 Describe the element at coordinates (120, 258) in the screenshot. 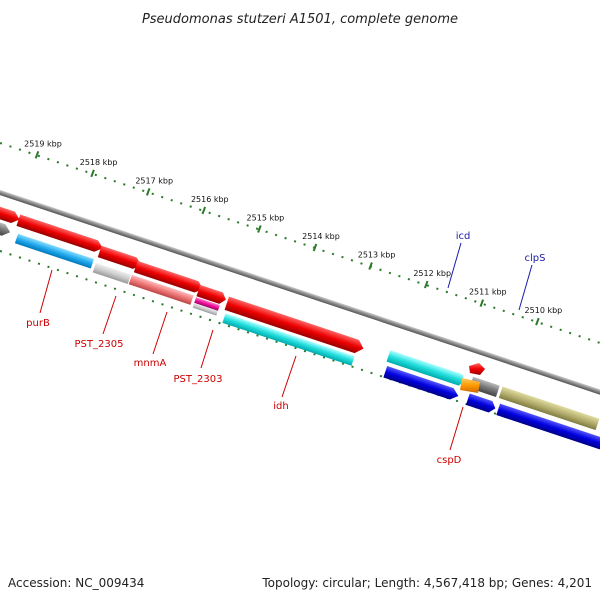

I see `gene-forward-pst2305` at that location.